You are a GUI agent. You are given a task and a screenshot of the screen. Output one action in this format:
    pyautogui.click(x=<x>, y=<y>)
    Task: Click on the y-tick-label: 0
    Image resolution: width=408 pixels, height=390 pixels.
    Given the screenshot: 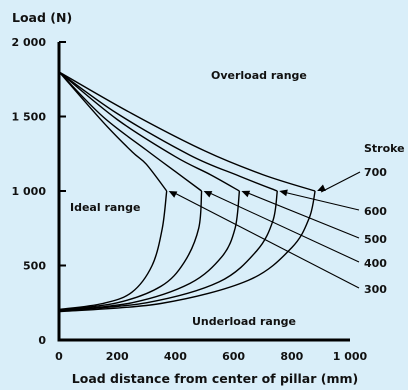 What is the action you would take?
    pyautogui.click(x=42, y=340)
    